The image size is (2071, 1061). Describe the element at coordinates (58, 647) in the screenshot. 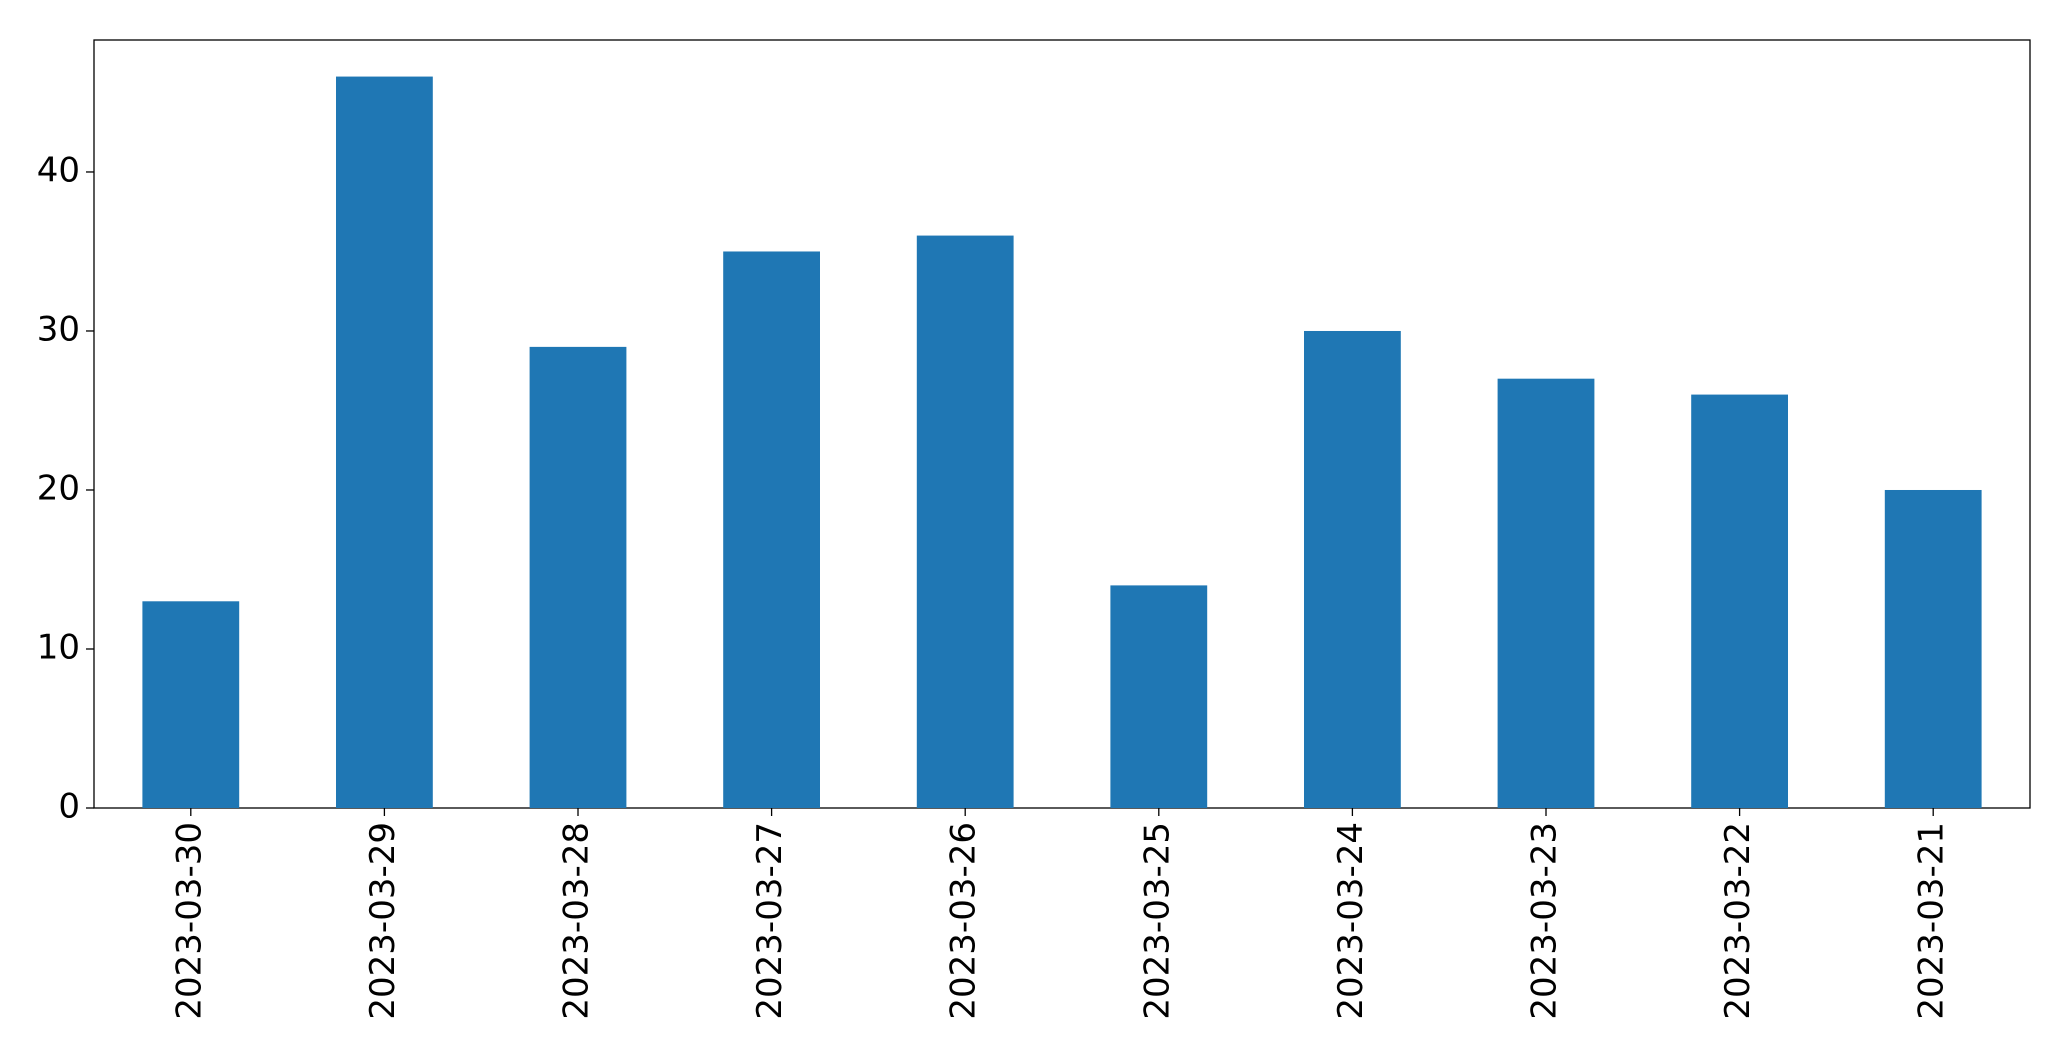

I see `y-tick-label: 10` at that location.